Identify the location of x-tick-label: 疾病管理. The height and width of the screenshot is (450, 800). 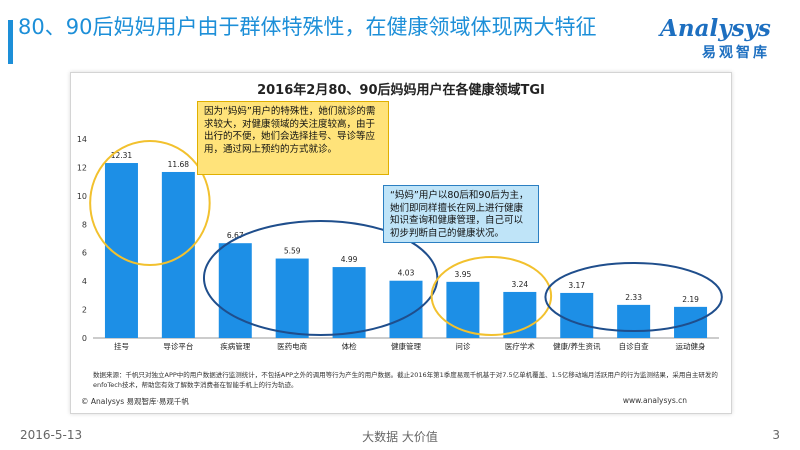
(235, 346).